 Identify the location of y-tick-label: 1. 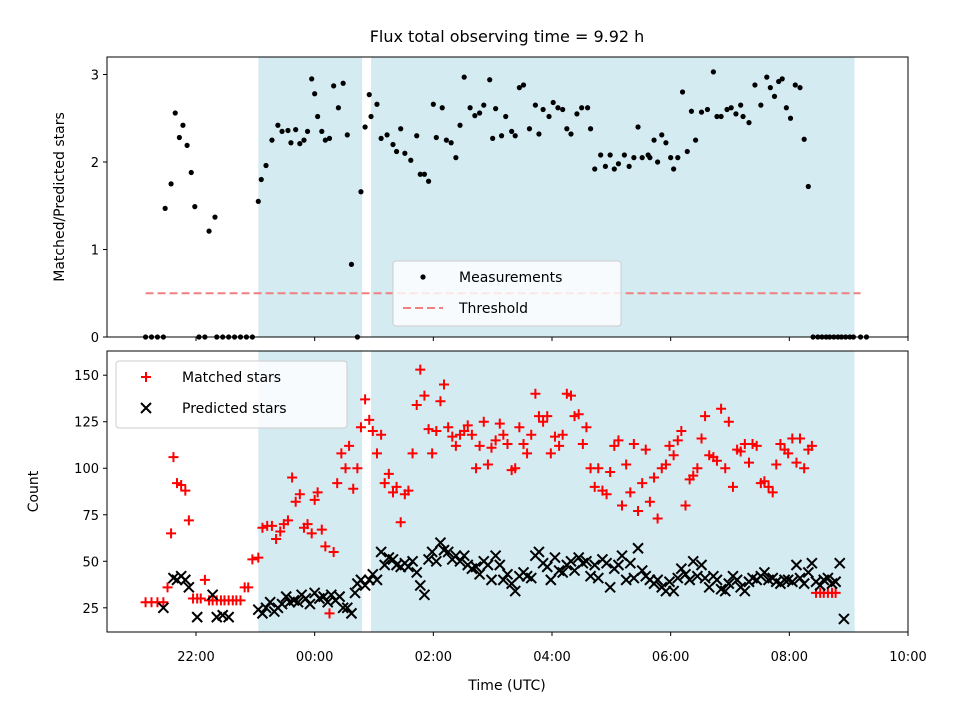
(95, 251).